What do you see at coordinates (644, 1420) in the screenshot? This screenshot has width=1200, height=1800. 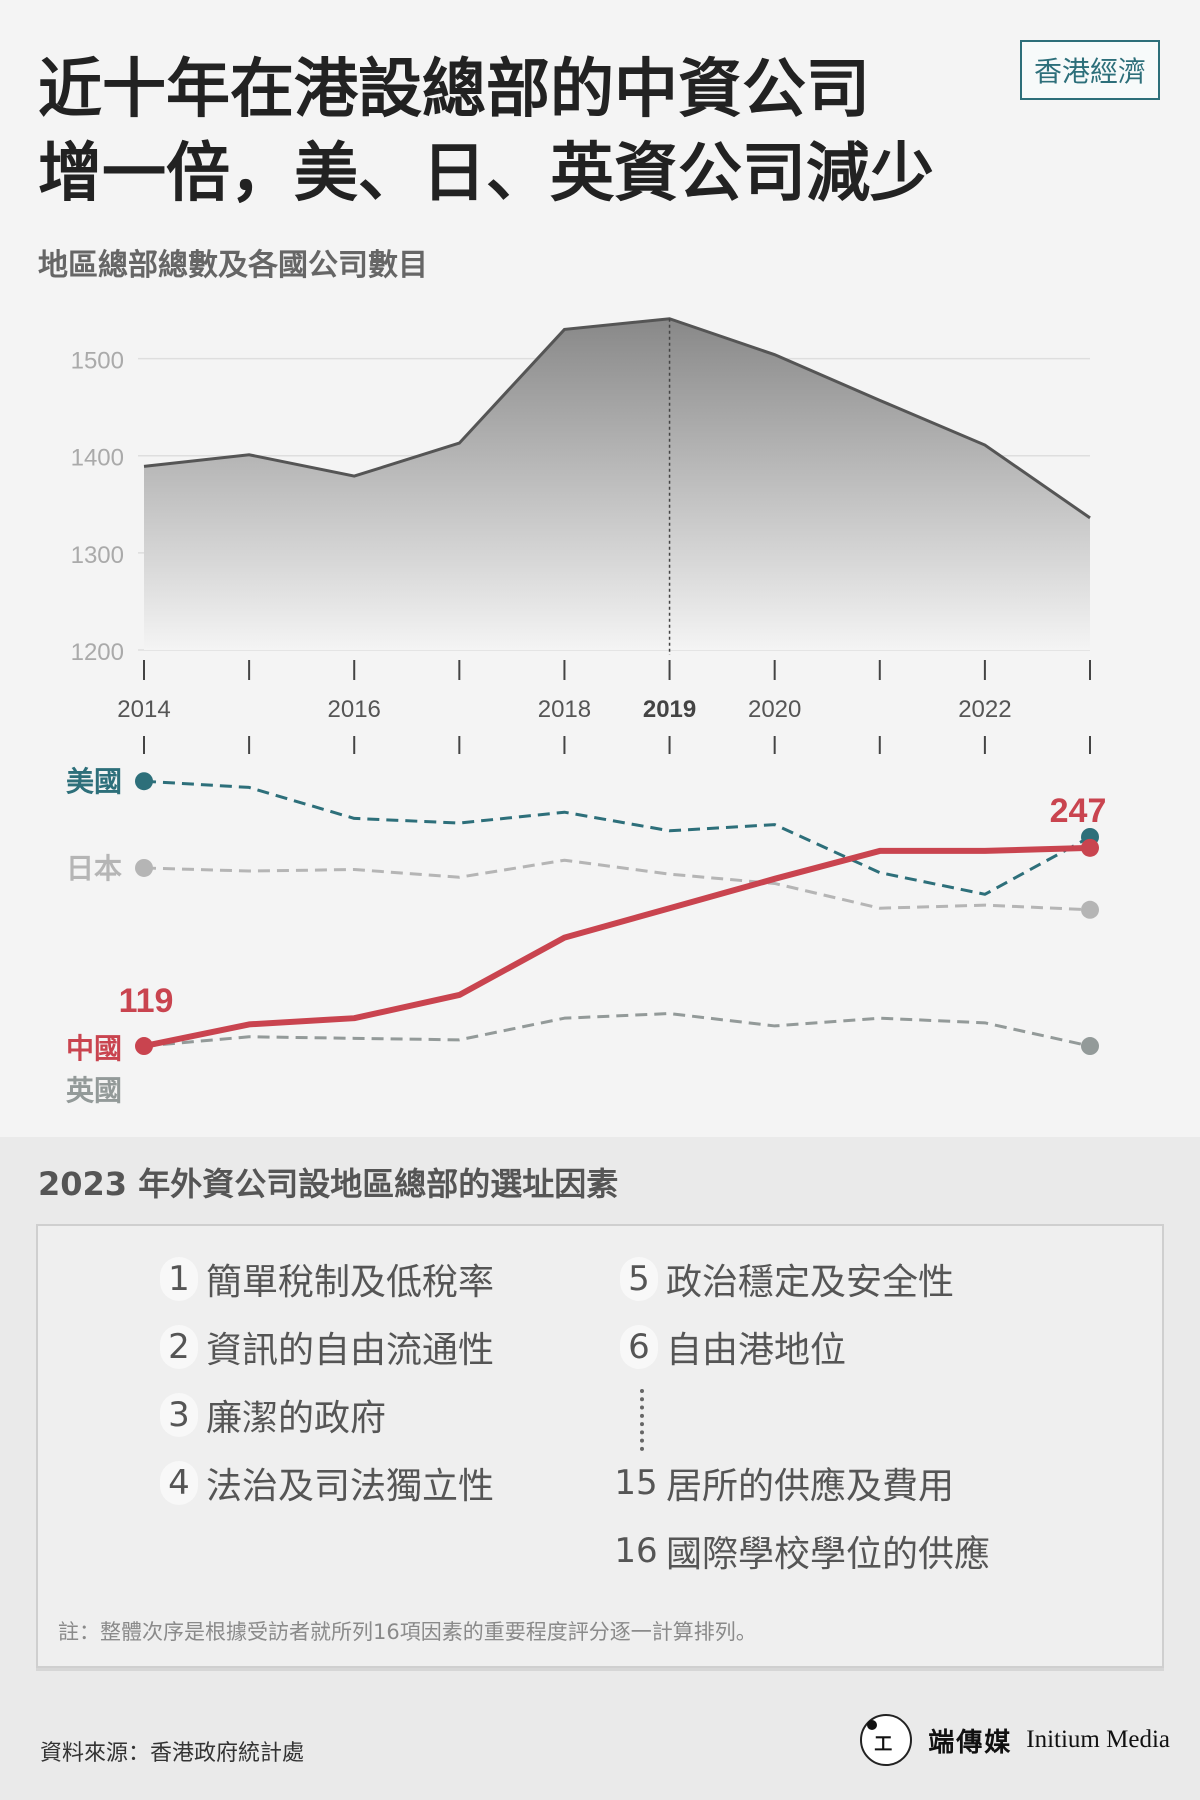 I see `ellipsis-dots` at bounding box center [644, 1420].